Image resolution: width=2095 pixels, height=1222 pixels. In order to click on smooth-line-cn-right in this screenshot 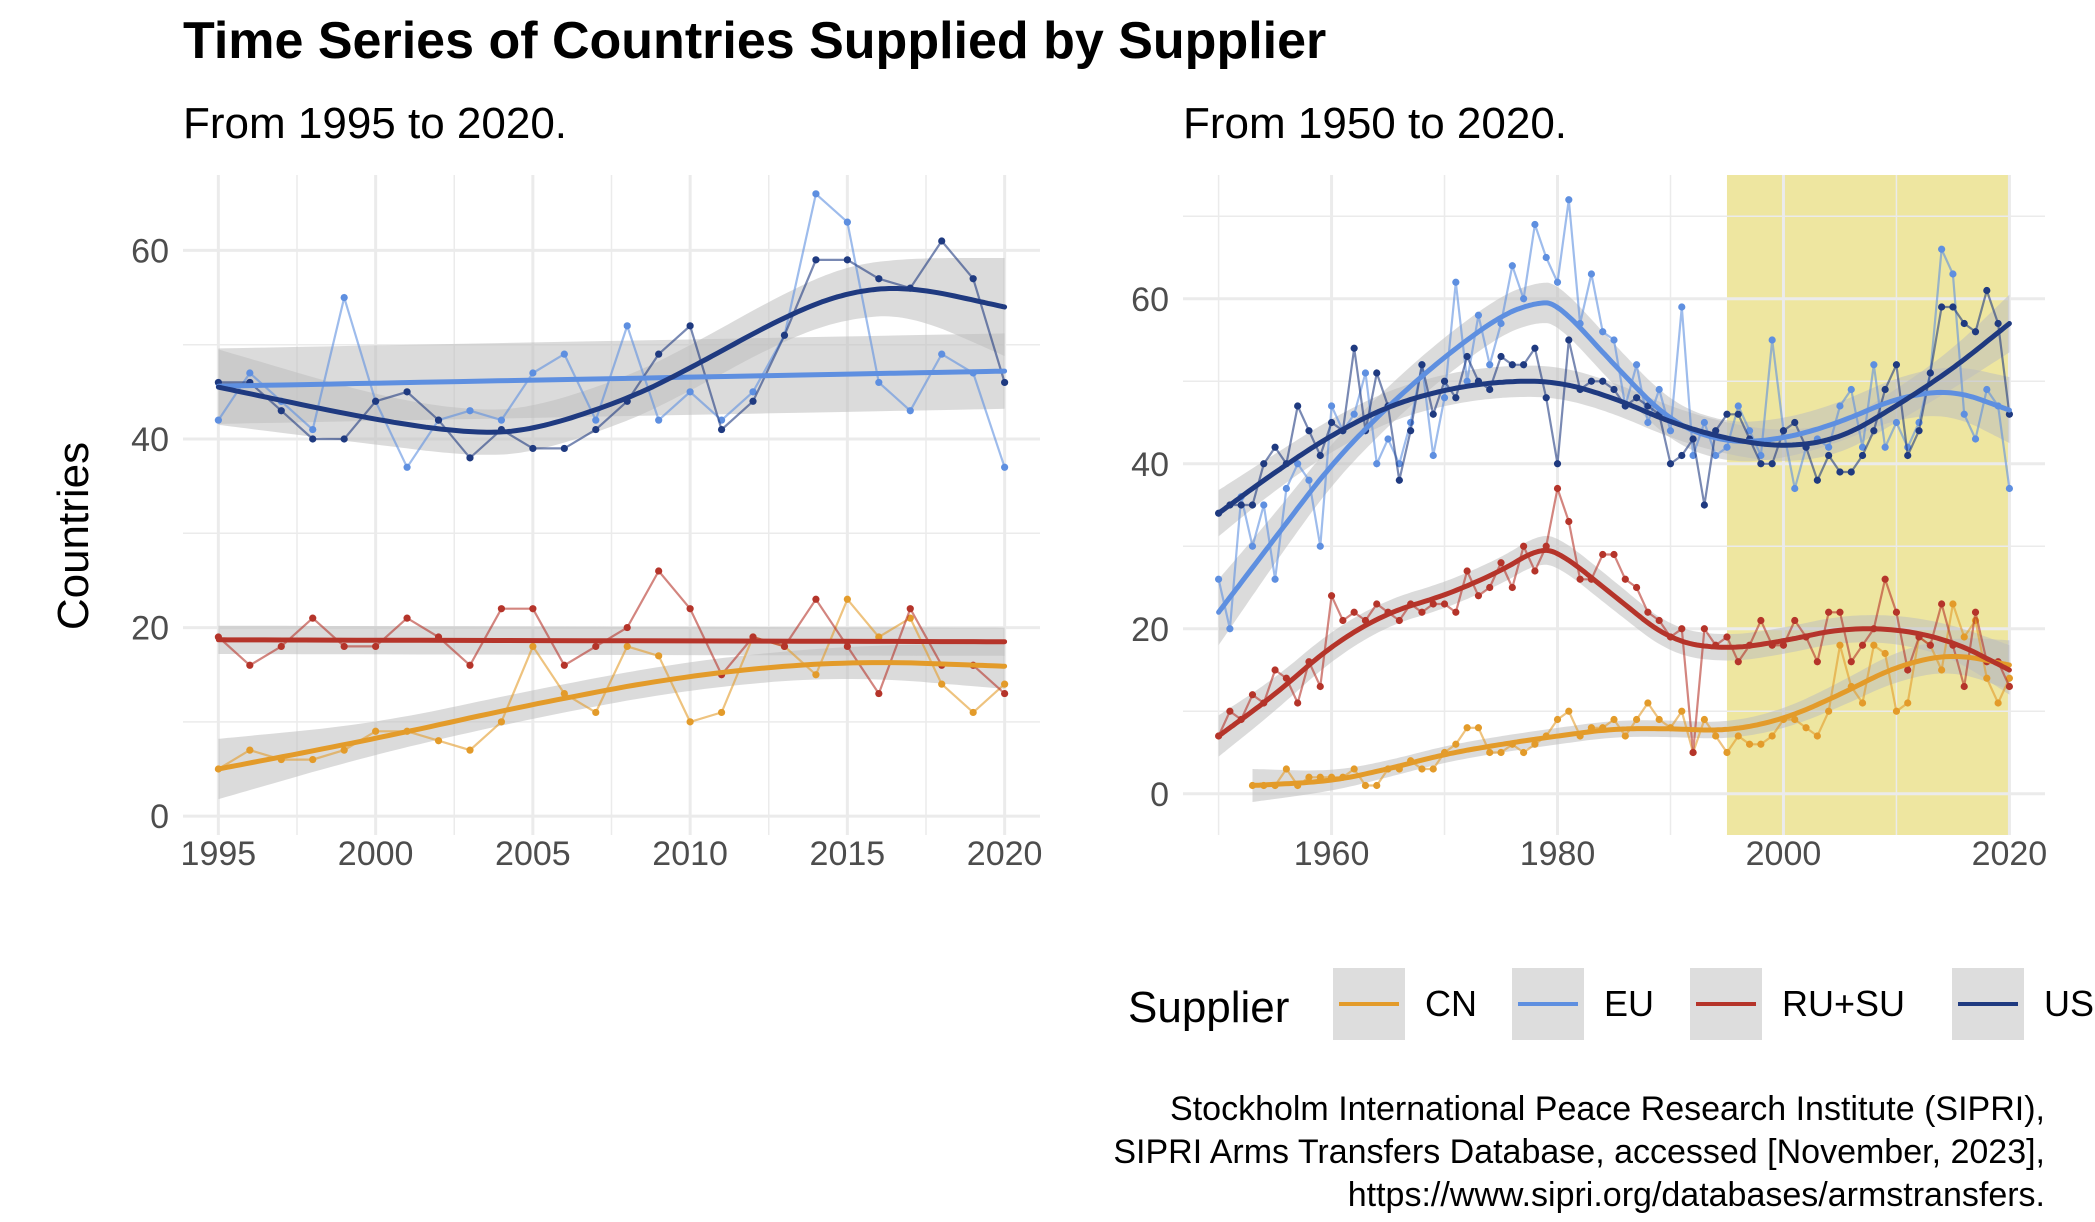, I will do `click(1631, 721)`.